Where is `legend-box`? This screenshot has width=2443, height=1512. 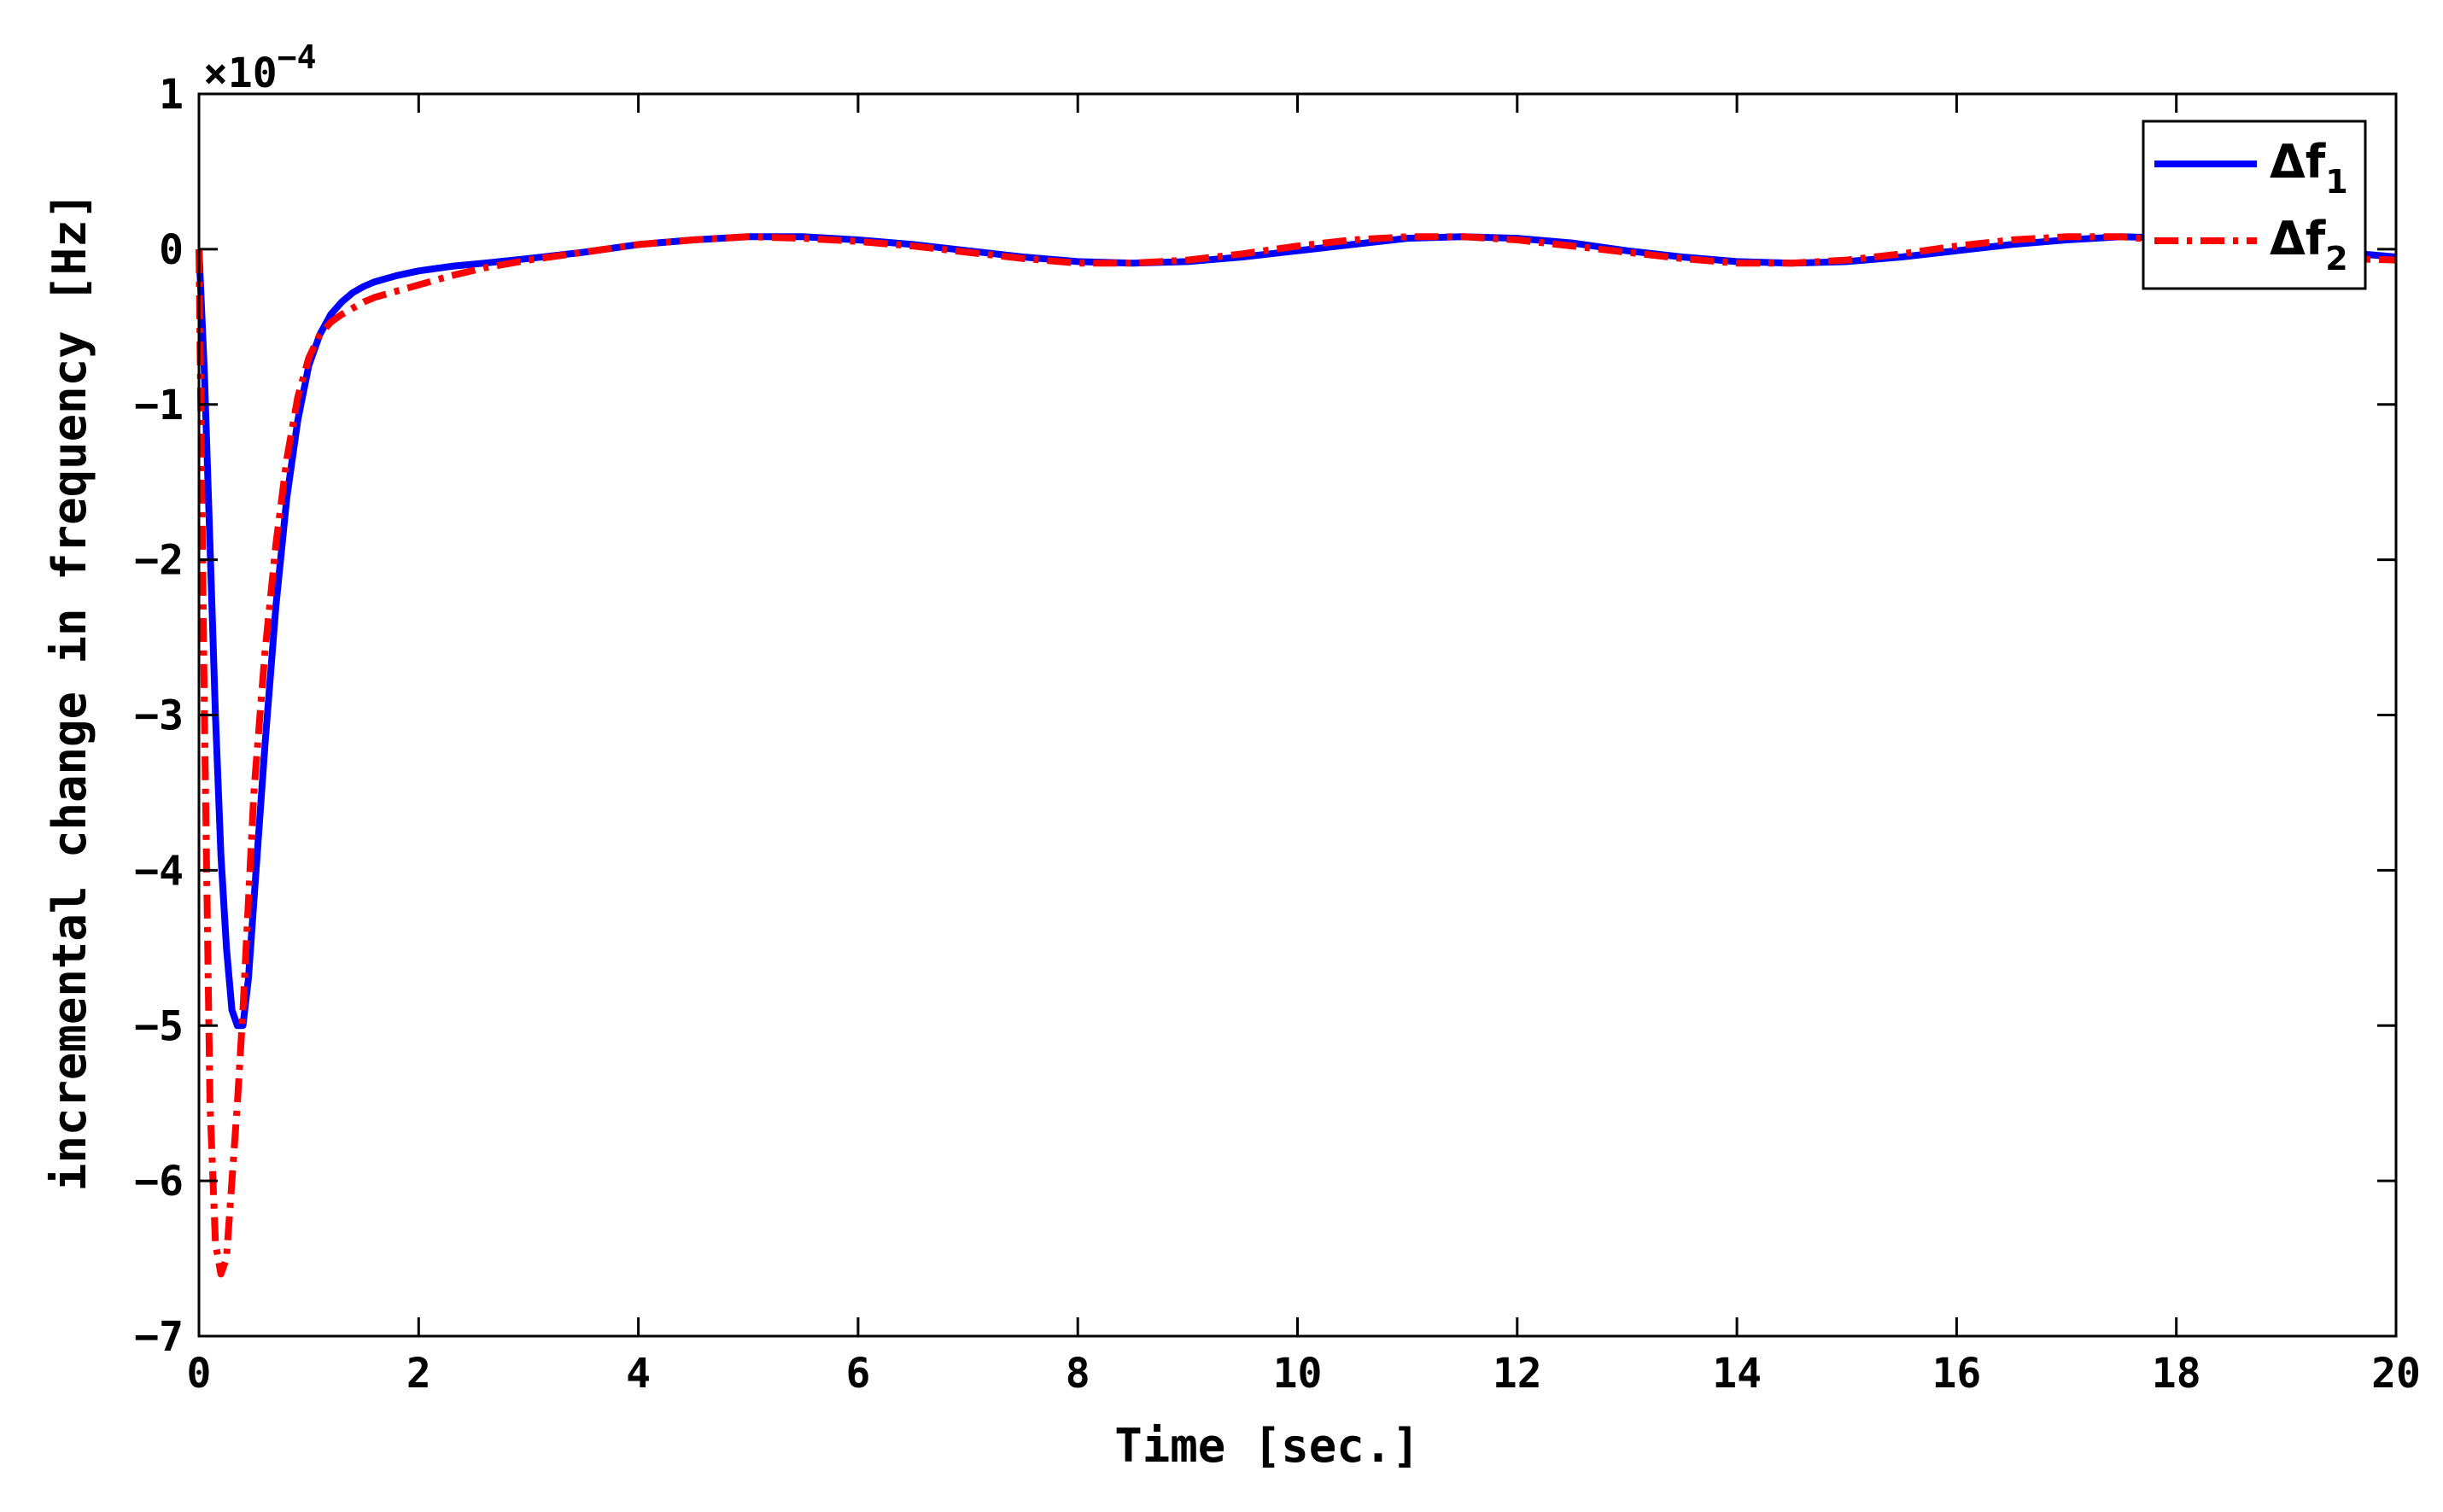
legend-box is located at coordinates (2254, 205).